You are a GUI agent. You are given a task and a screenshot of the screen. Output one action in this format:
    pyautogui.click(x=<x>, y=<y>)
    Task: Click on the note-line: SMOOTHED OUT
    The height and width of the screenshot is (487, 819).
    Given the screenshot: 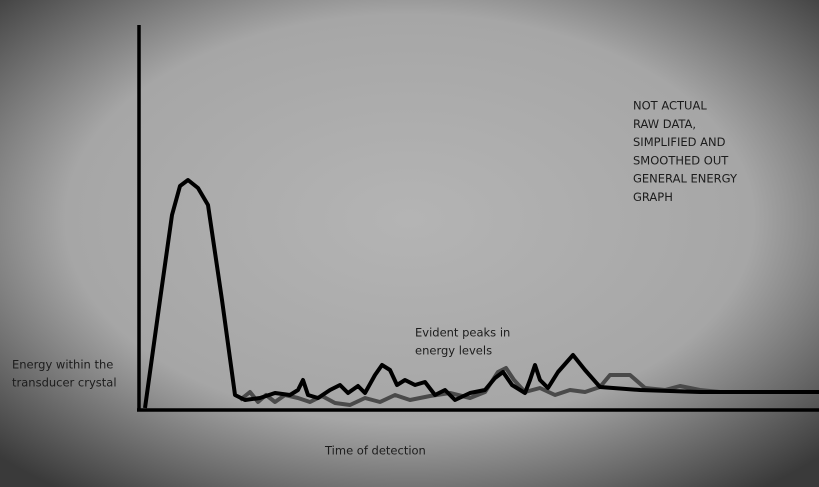 What is the action you would take?
    pyautogui.click(x=681, y=160)
    